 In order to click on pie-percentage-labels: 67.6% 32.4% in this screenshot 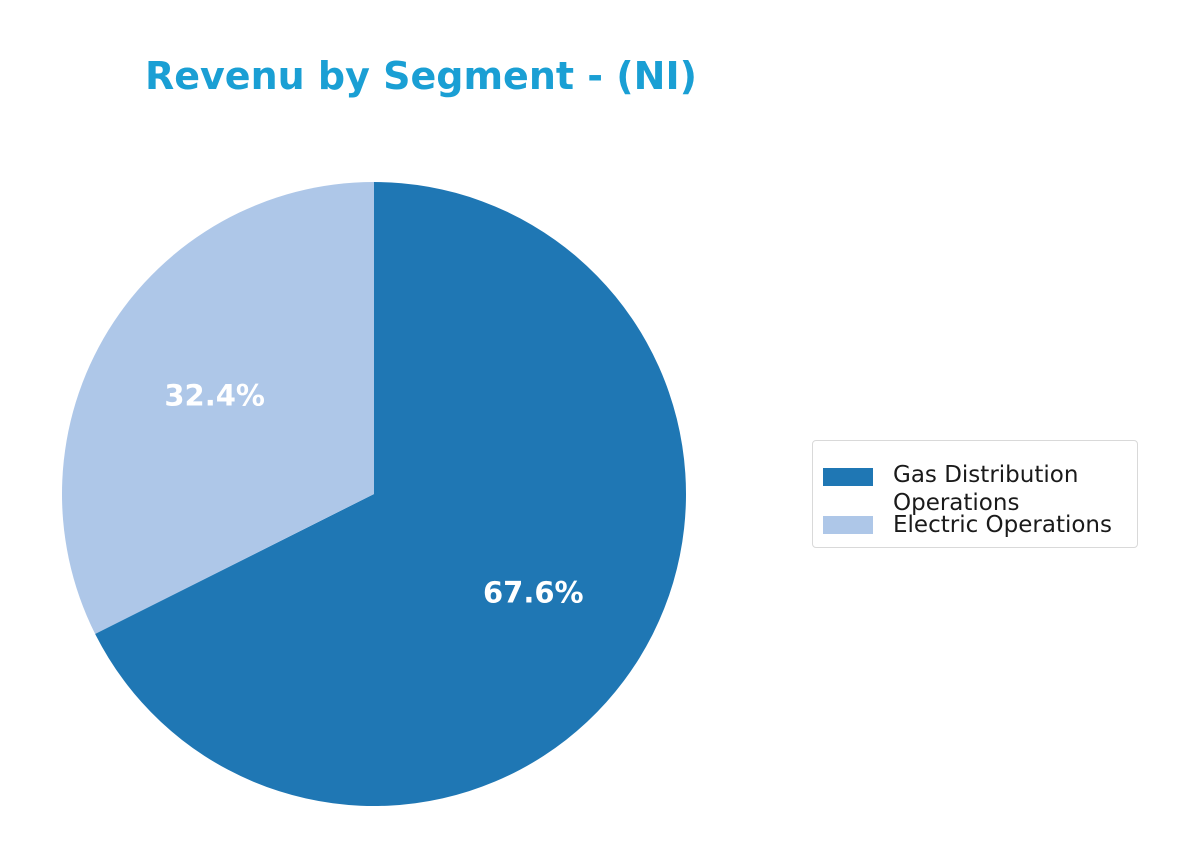, I will do `click(373, 494)`.